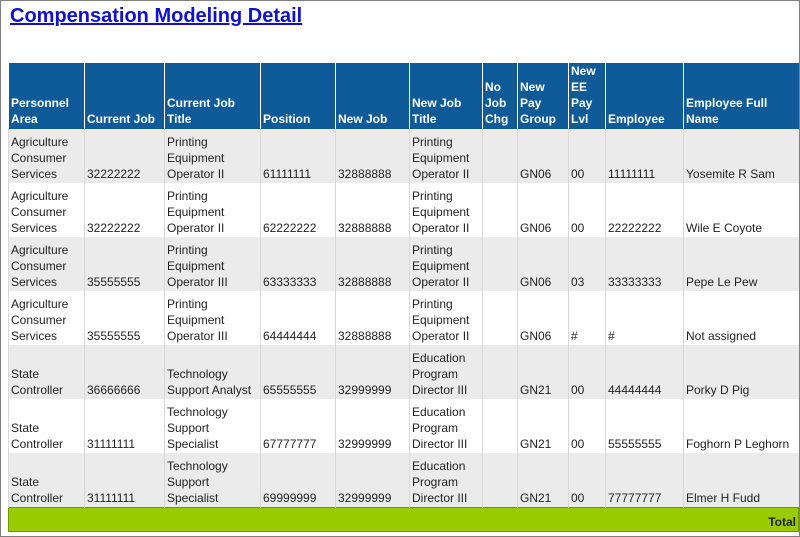  What do you see at coordinates (741, 156) in the screenshot?
I see `table-cell: Yosemite R Sam` at bounding box center [741, 156].